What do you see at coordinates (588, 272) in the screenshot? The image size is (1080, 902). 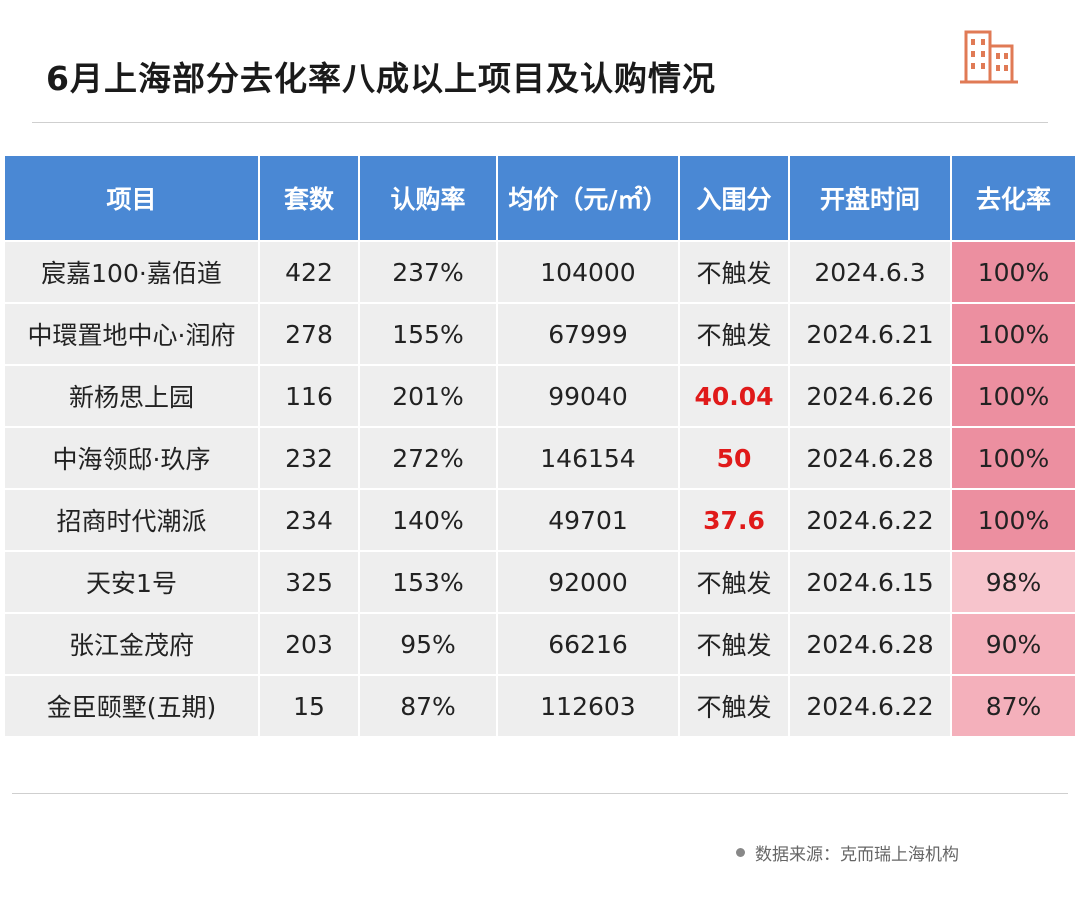 I see `cell-avg-price: 104000` at bounding box center [588, 272].